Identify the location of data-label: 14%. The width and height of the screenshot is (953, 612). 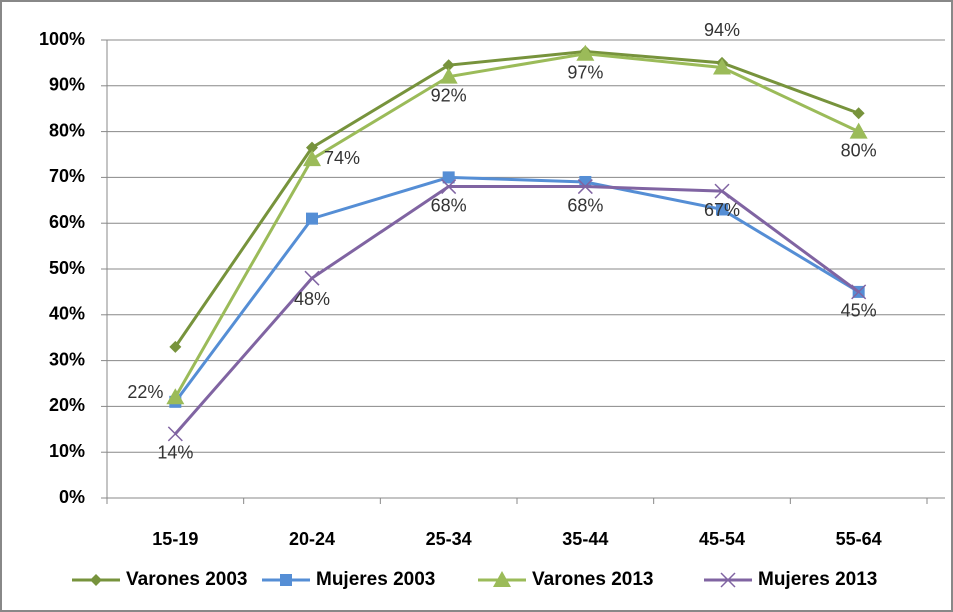
(175, 453).